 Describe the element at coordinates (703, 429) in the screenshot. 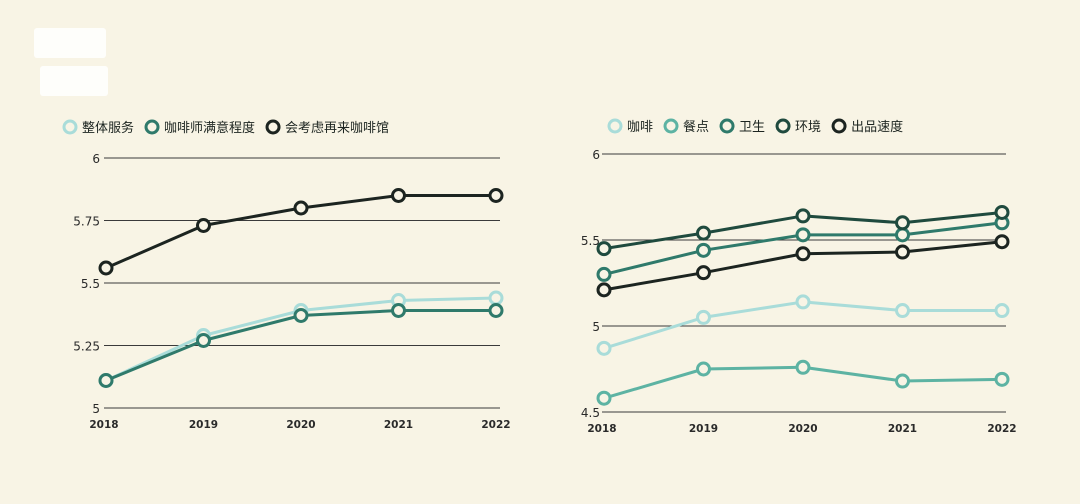

I see `right-x-tick-label: 2019` at that location.